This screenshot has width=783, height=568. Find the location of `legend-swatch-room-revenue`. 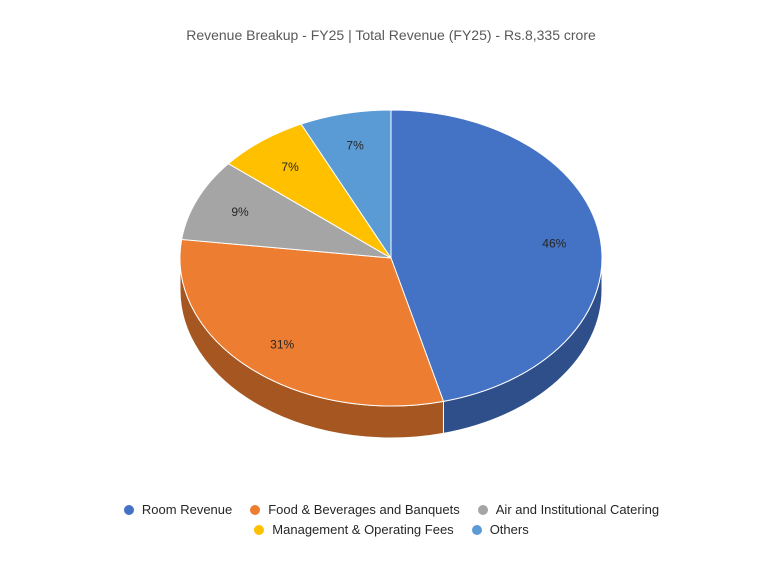

legend-swatch-room-revenue is located at coordinates (128, 509).